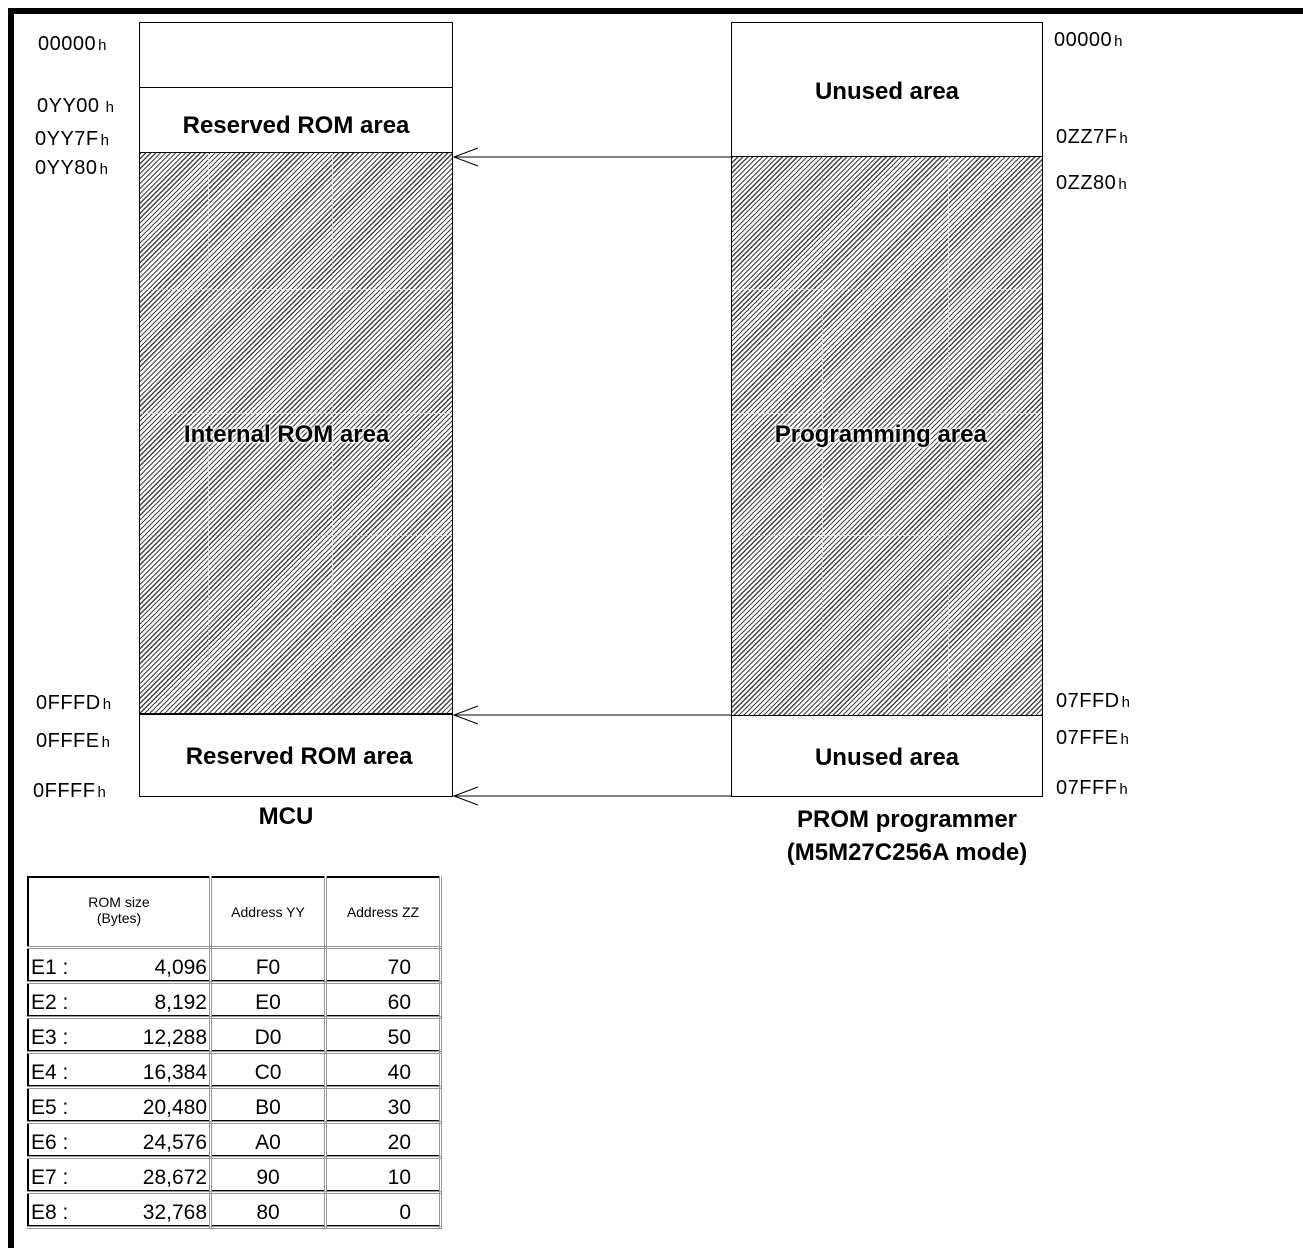  I want to click on prom-unused-top-block: Unused area, so click(887, 89).